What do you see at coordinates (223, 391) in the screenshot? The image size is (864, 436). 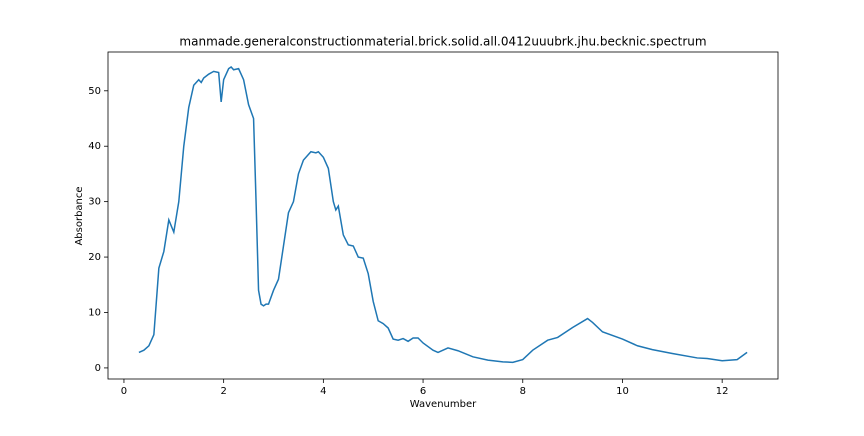 I see `x-tick-label: 2` at bounding box center [223, 391].